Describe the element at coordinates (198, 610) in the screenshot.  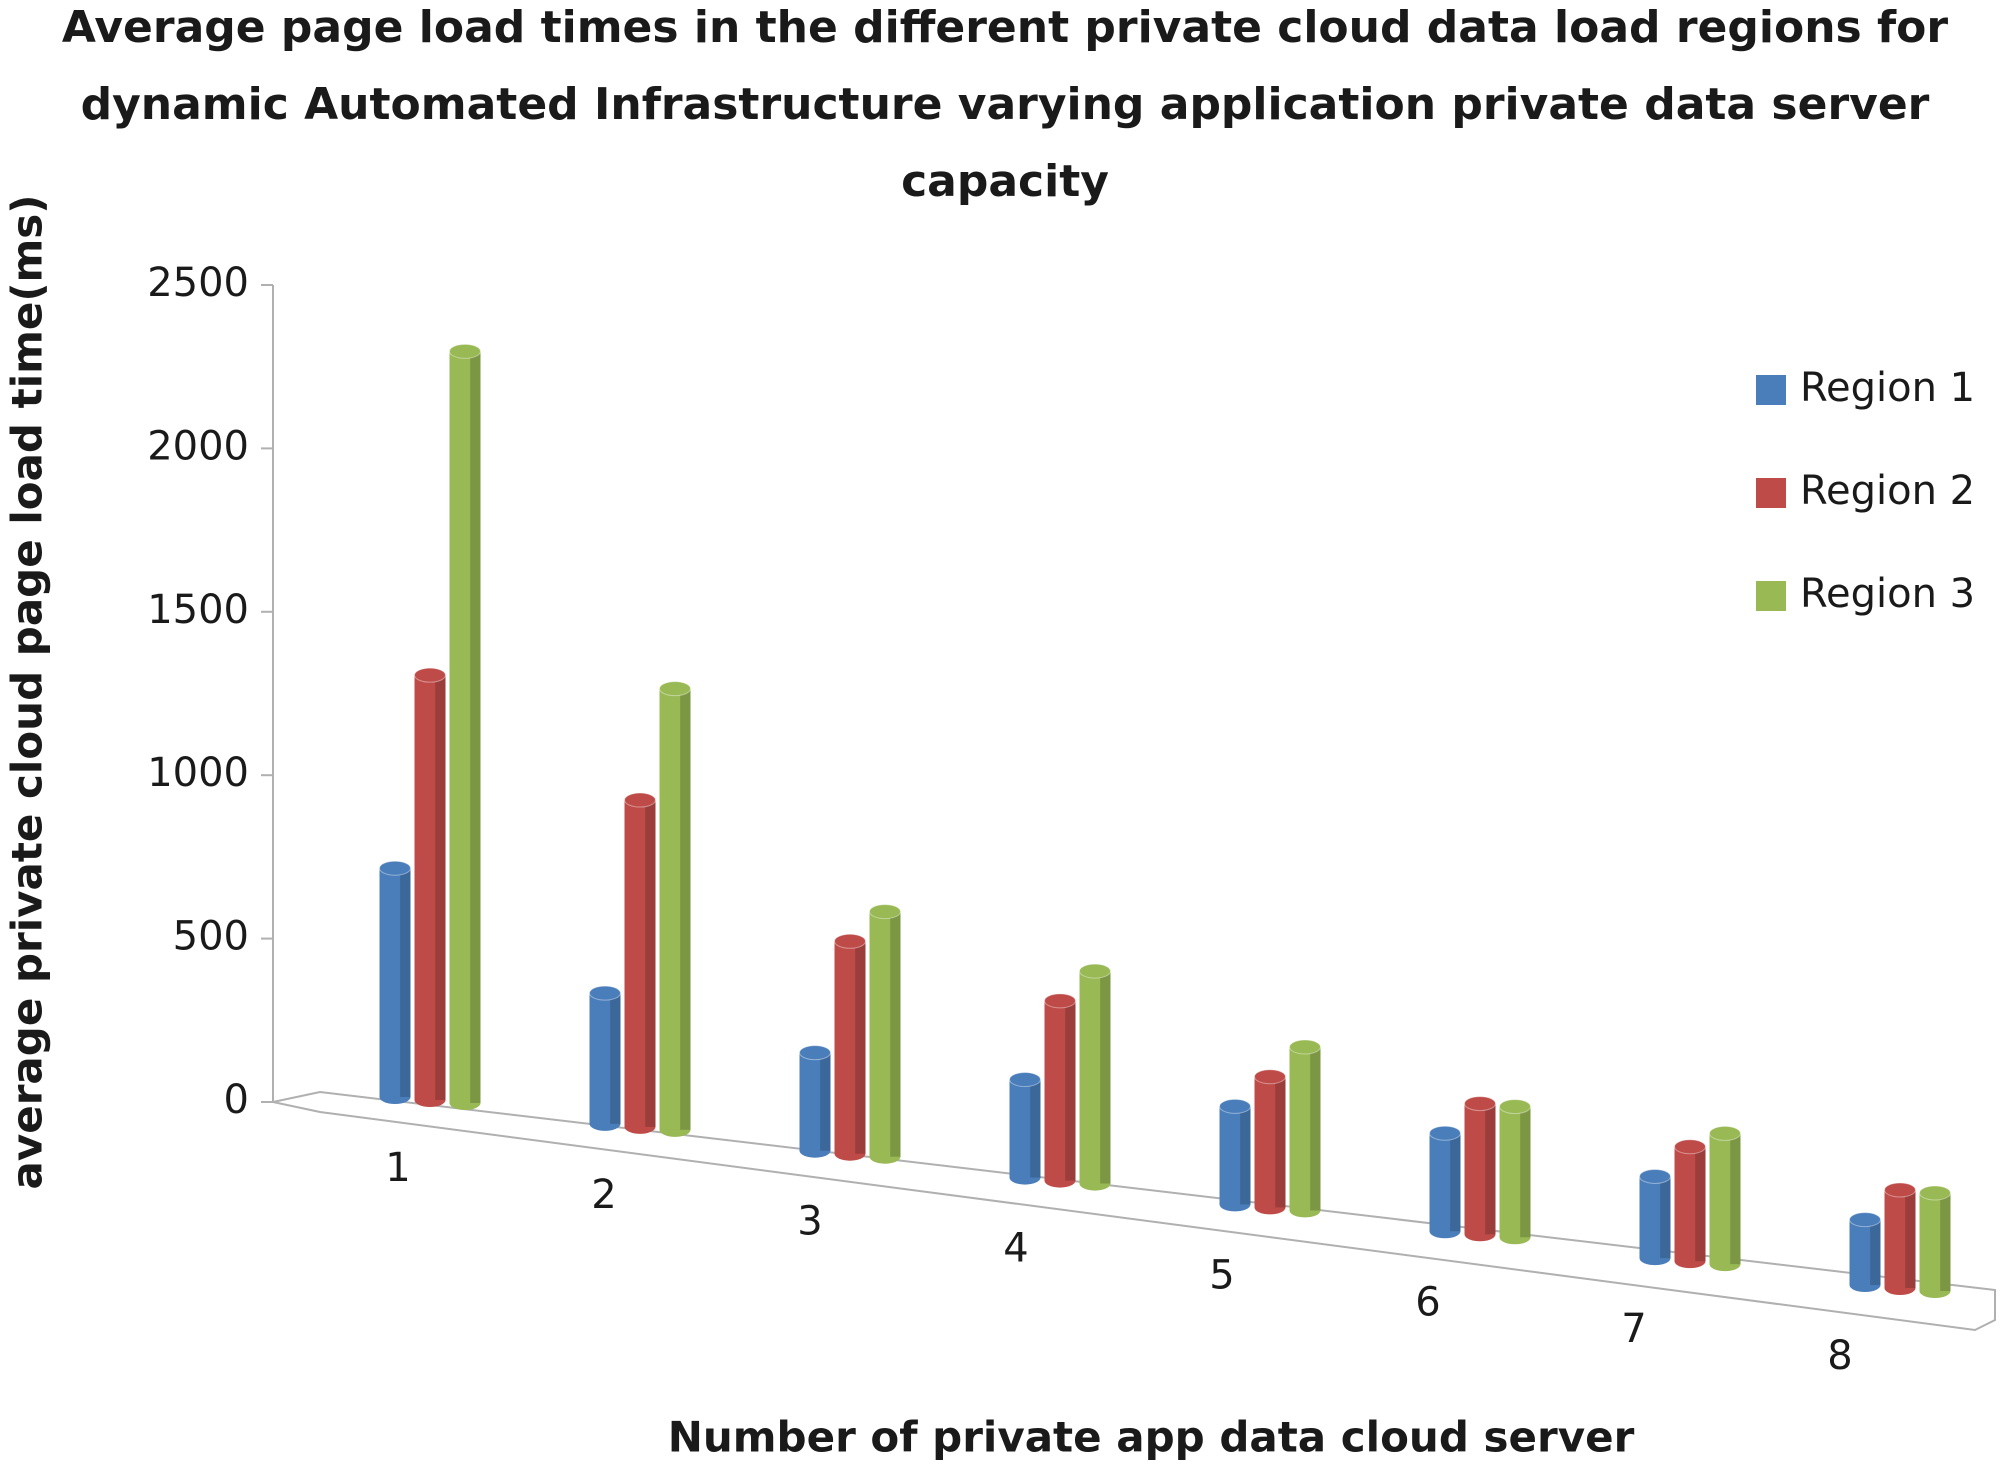
I see `y-tick-label: 1500` at that location.